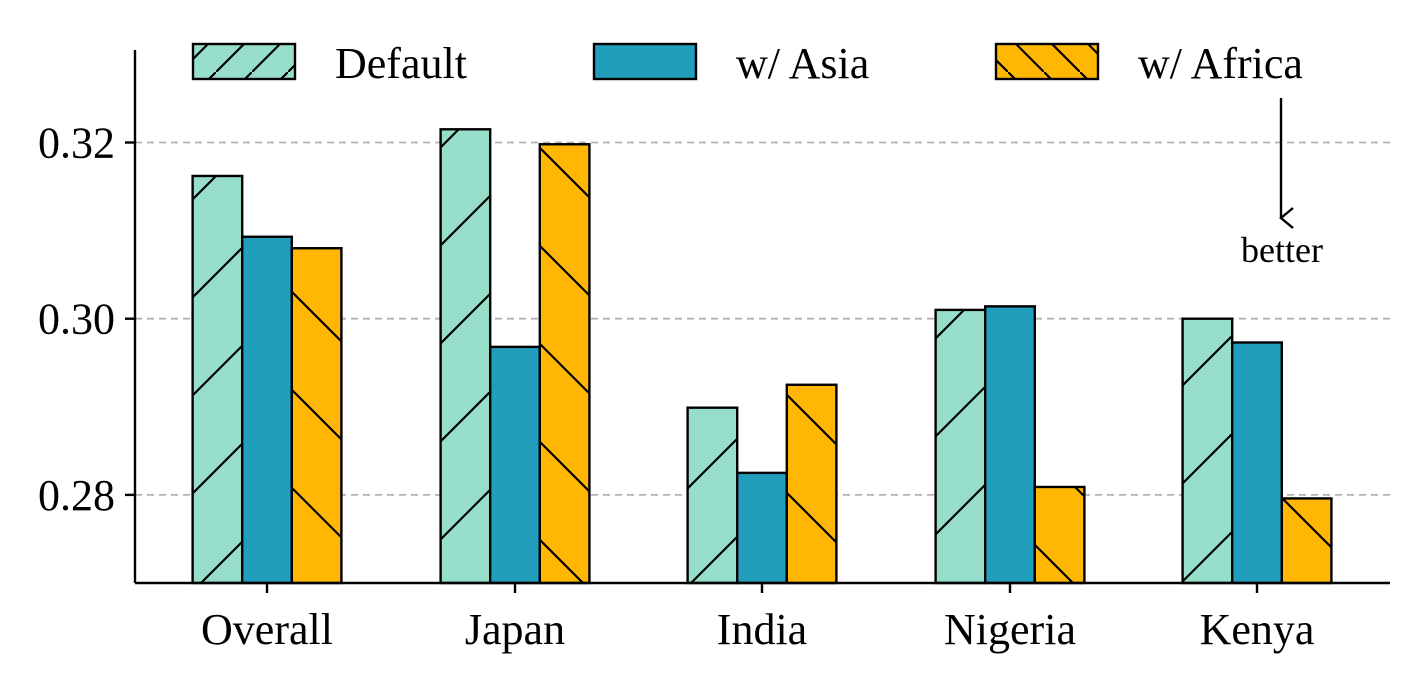  I want to click on legend-item-w-asia: w/ Asia, so click(730, 63).